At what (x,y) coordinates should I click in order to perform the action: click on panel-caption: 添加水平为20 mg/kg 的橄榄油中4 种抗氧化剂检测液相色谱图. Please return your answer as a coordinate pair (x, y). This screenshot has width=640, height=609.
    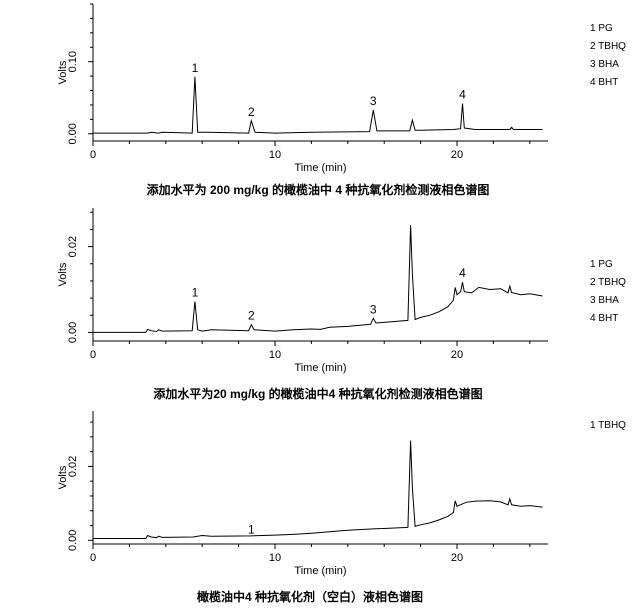
    Looking at the image, I should click on (317, 393).